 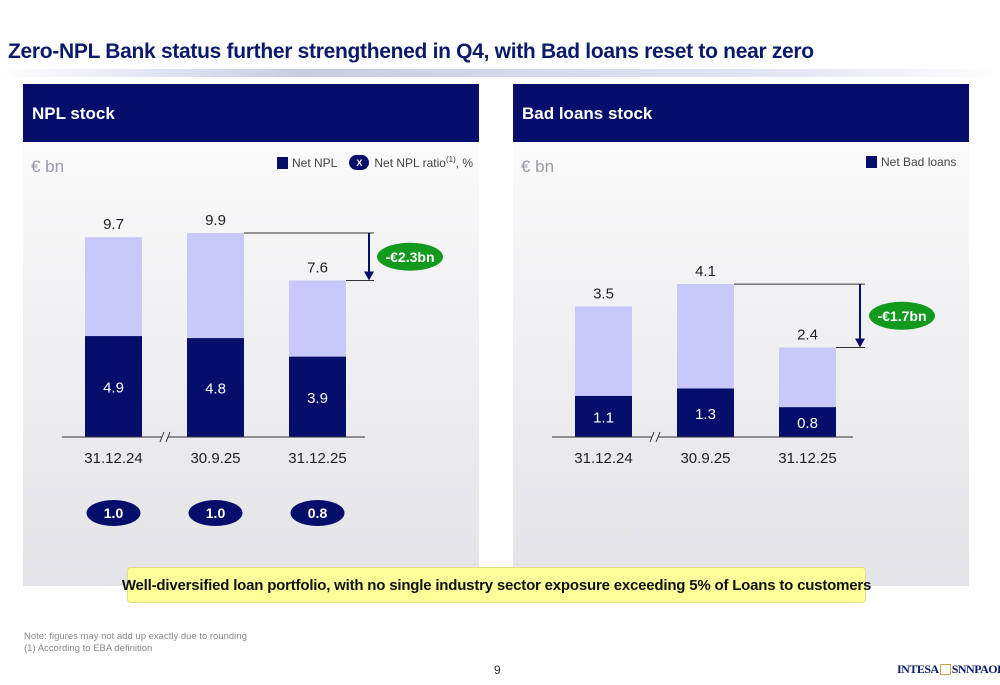 I want to click on bad-loans-legend: Net Bad loans, so click(x=911, y=162).